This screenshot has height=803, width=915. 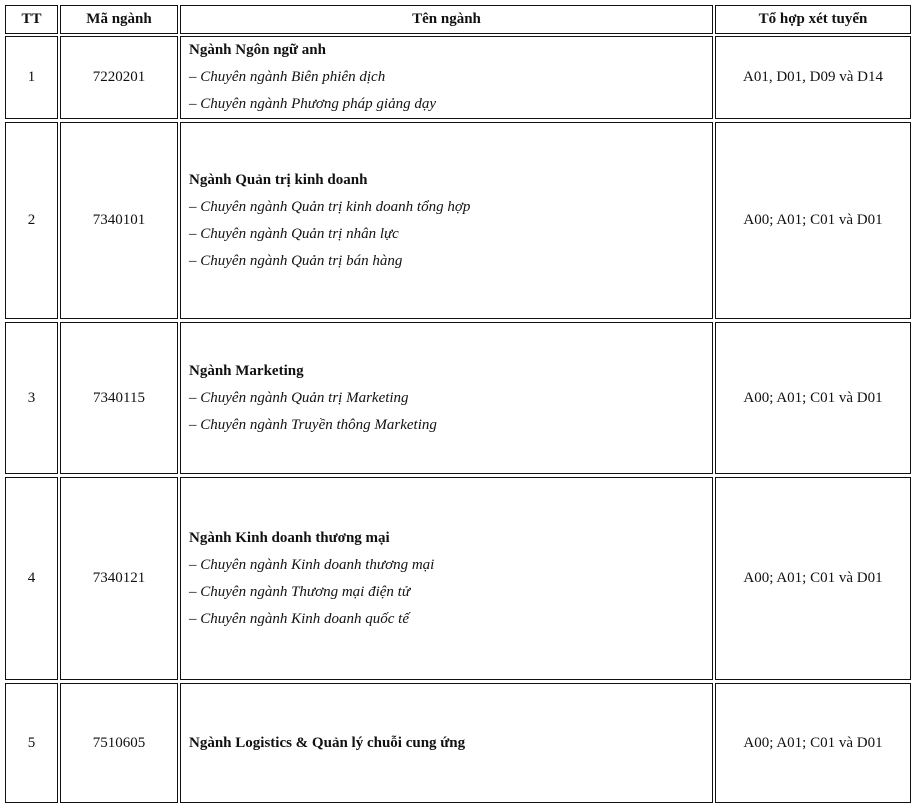 What do you see at coordinates (31, 398) in the screenshot?
I see `row-number: 3` at bounding box center [31, 398].